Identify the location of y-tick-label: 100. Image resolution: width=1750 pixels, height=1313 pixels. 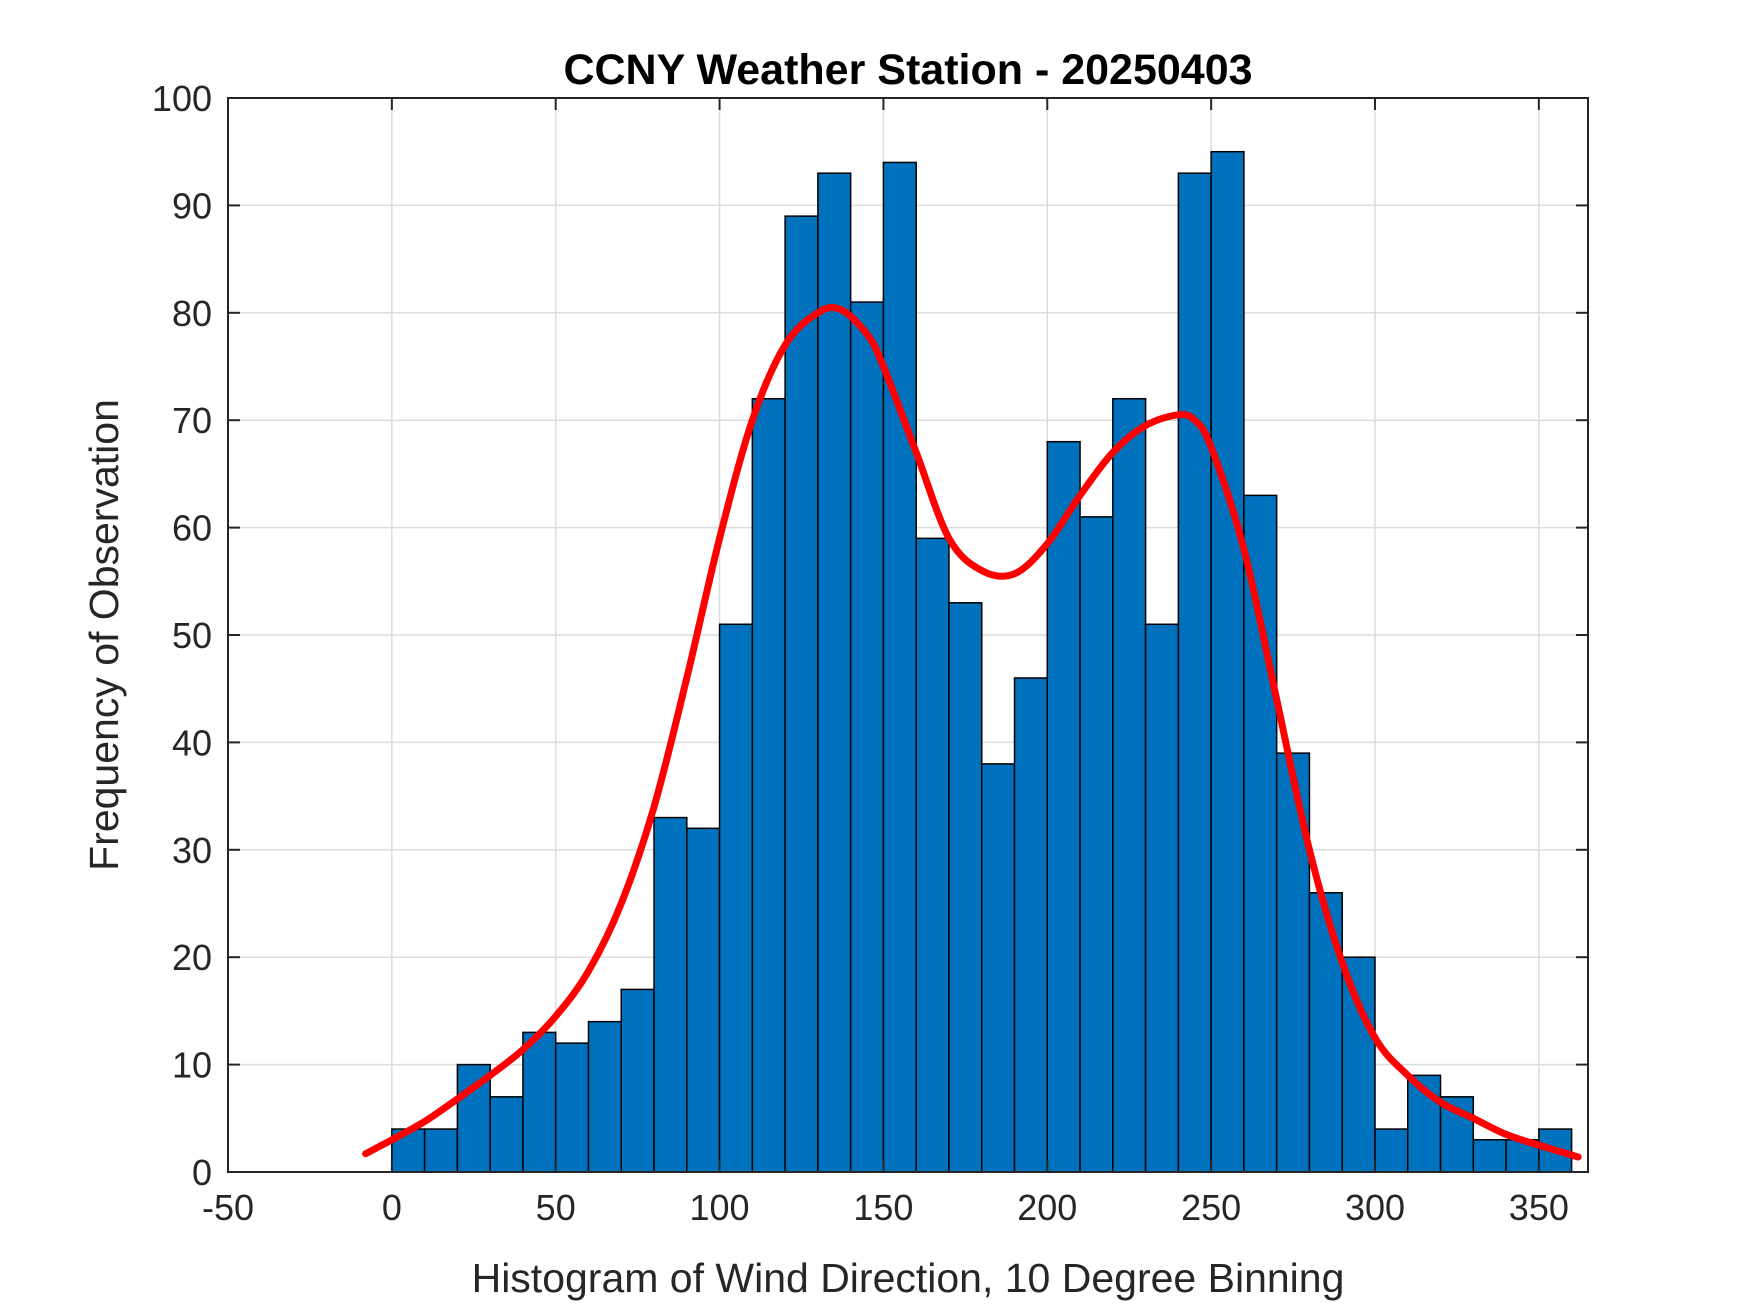
(182, 98).